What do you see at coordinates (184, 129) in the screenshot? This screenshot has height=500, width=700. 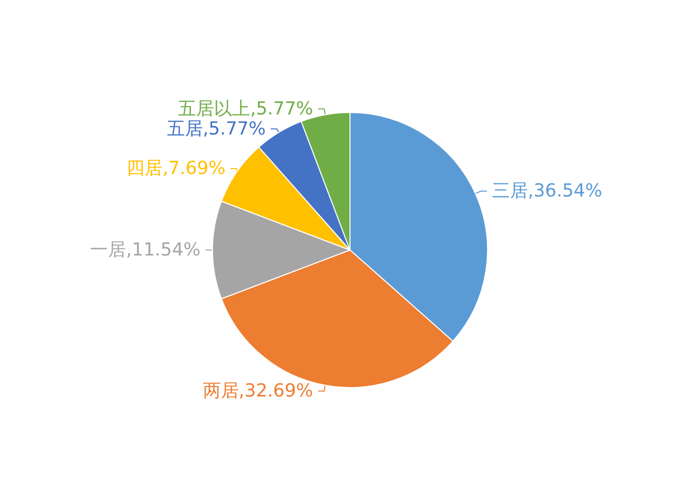 I see `slice-label: 五居` at bounding box center [184, 129].